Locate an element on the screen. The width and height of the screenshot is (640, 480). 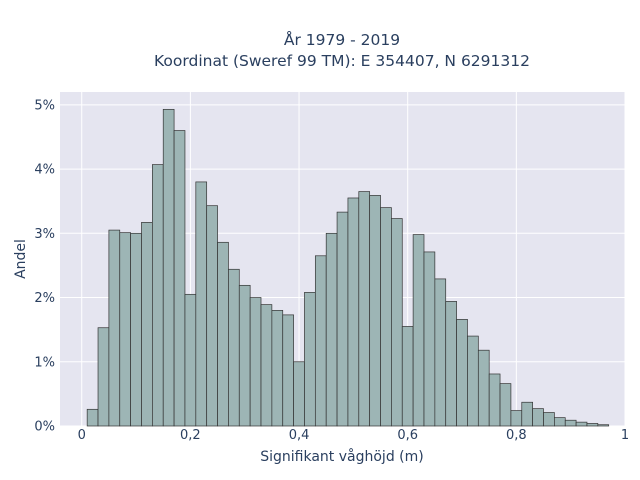
y-tick-label: 1% is located at coordinates (44, 362).